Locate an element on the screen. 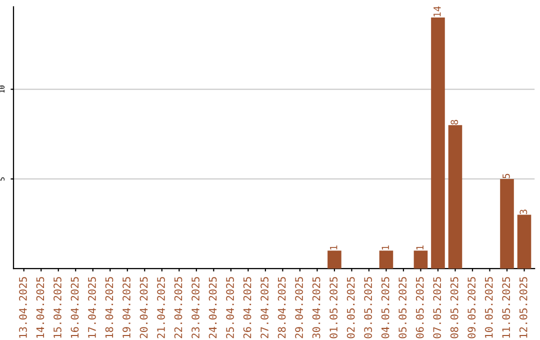 This screenshot has height=340, width=540. x-tick-label: 29.04.2025 is located at coordinates (299, 307).